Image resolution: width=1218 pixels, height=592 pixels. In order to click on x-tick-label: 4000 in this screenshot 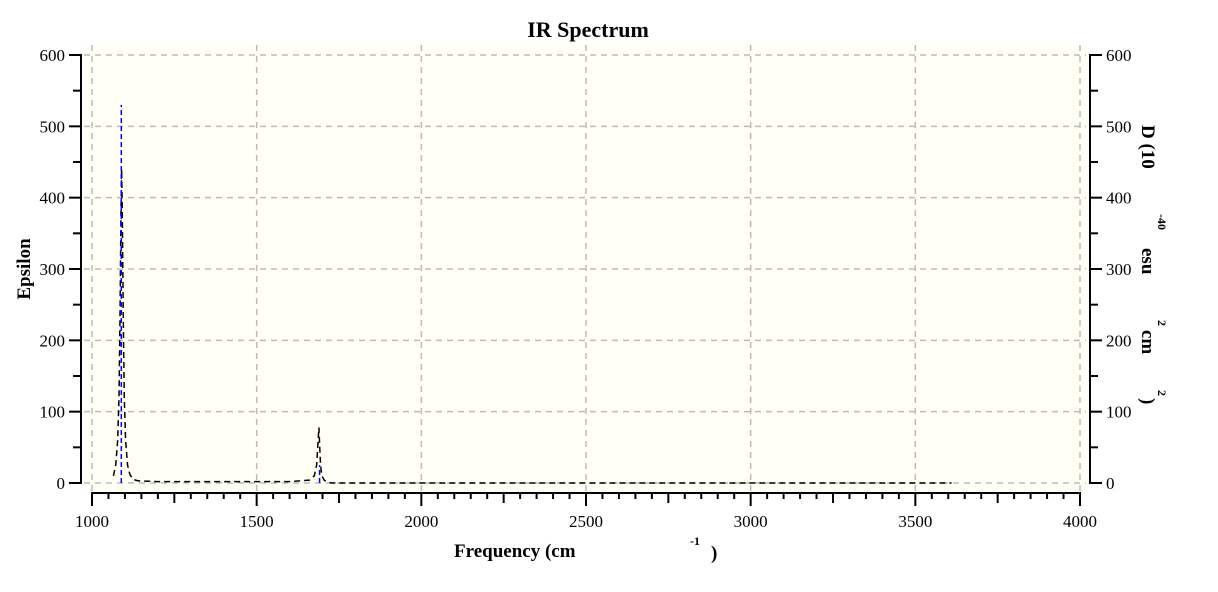, I will do `click(1080, 521)`.